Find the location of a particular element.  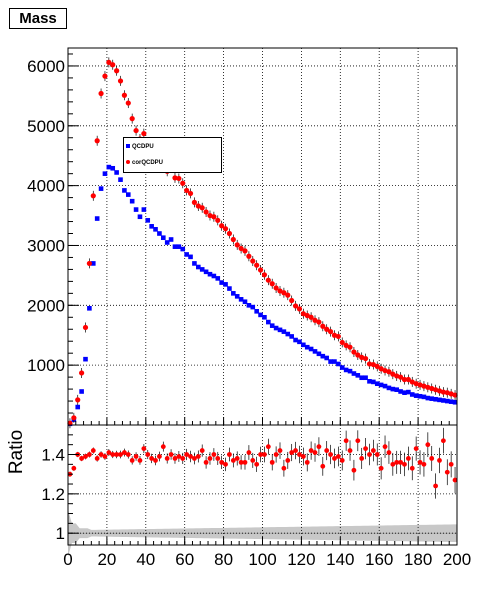

x-tick-label: 60 is located at coordinates (184, 559).